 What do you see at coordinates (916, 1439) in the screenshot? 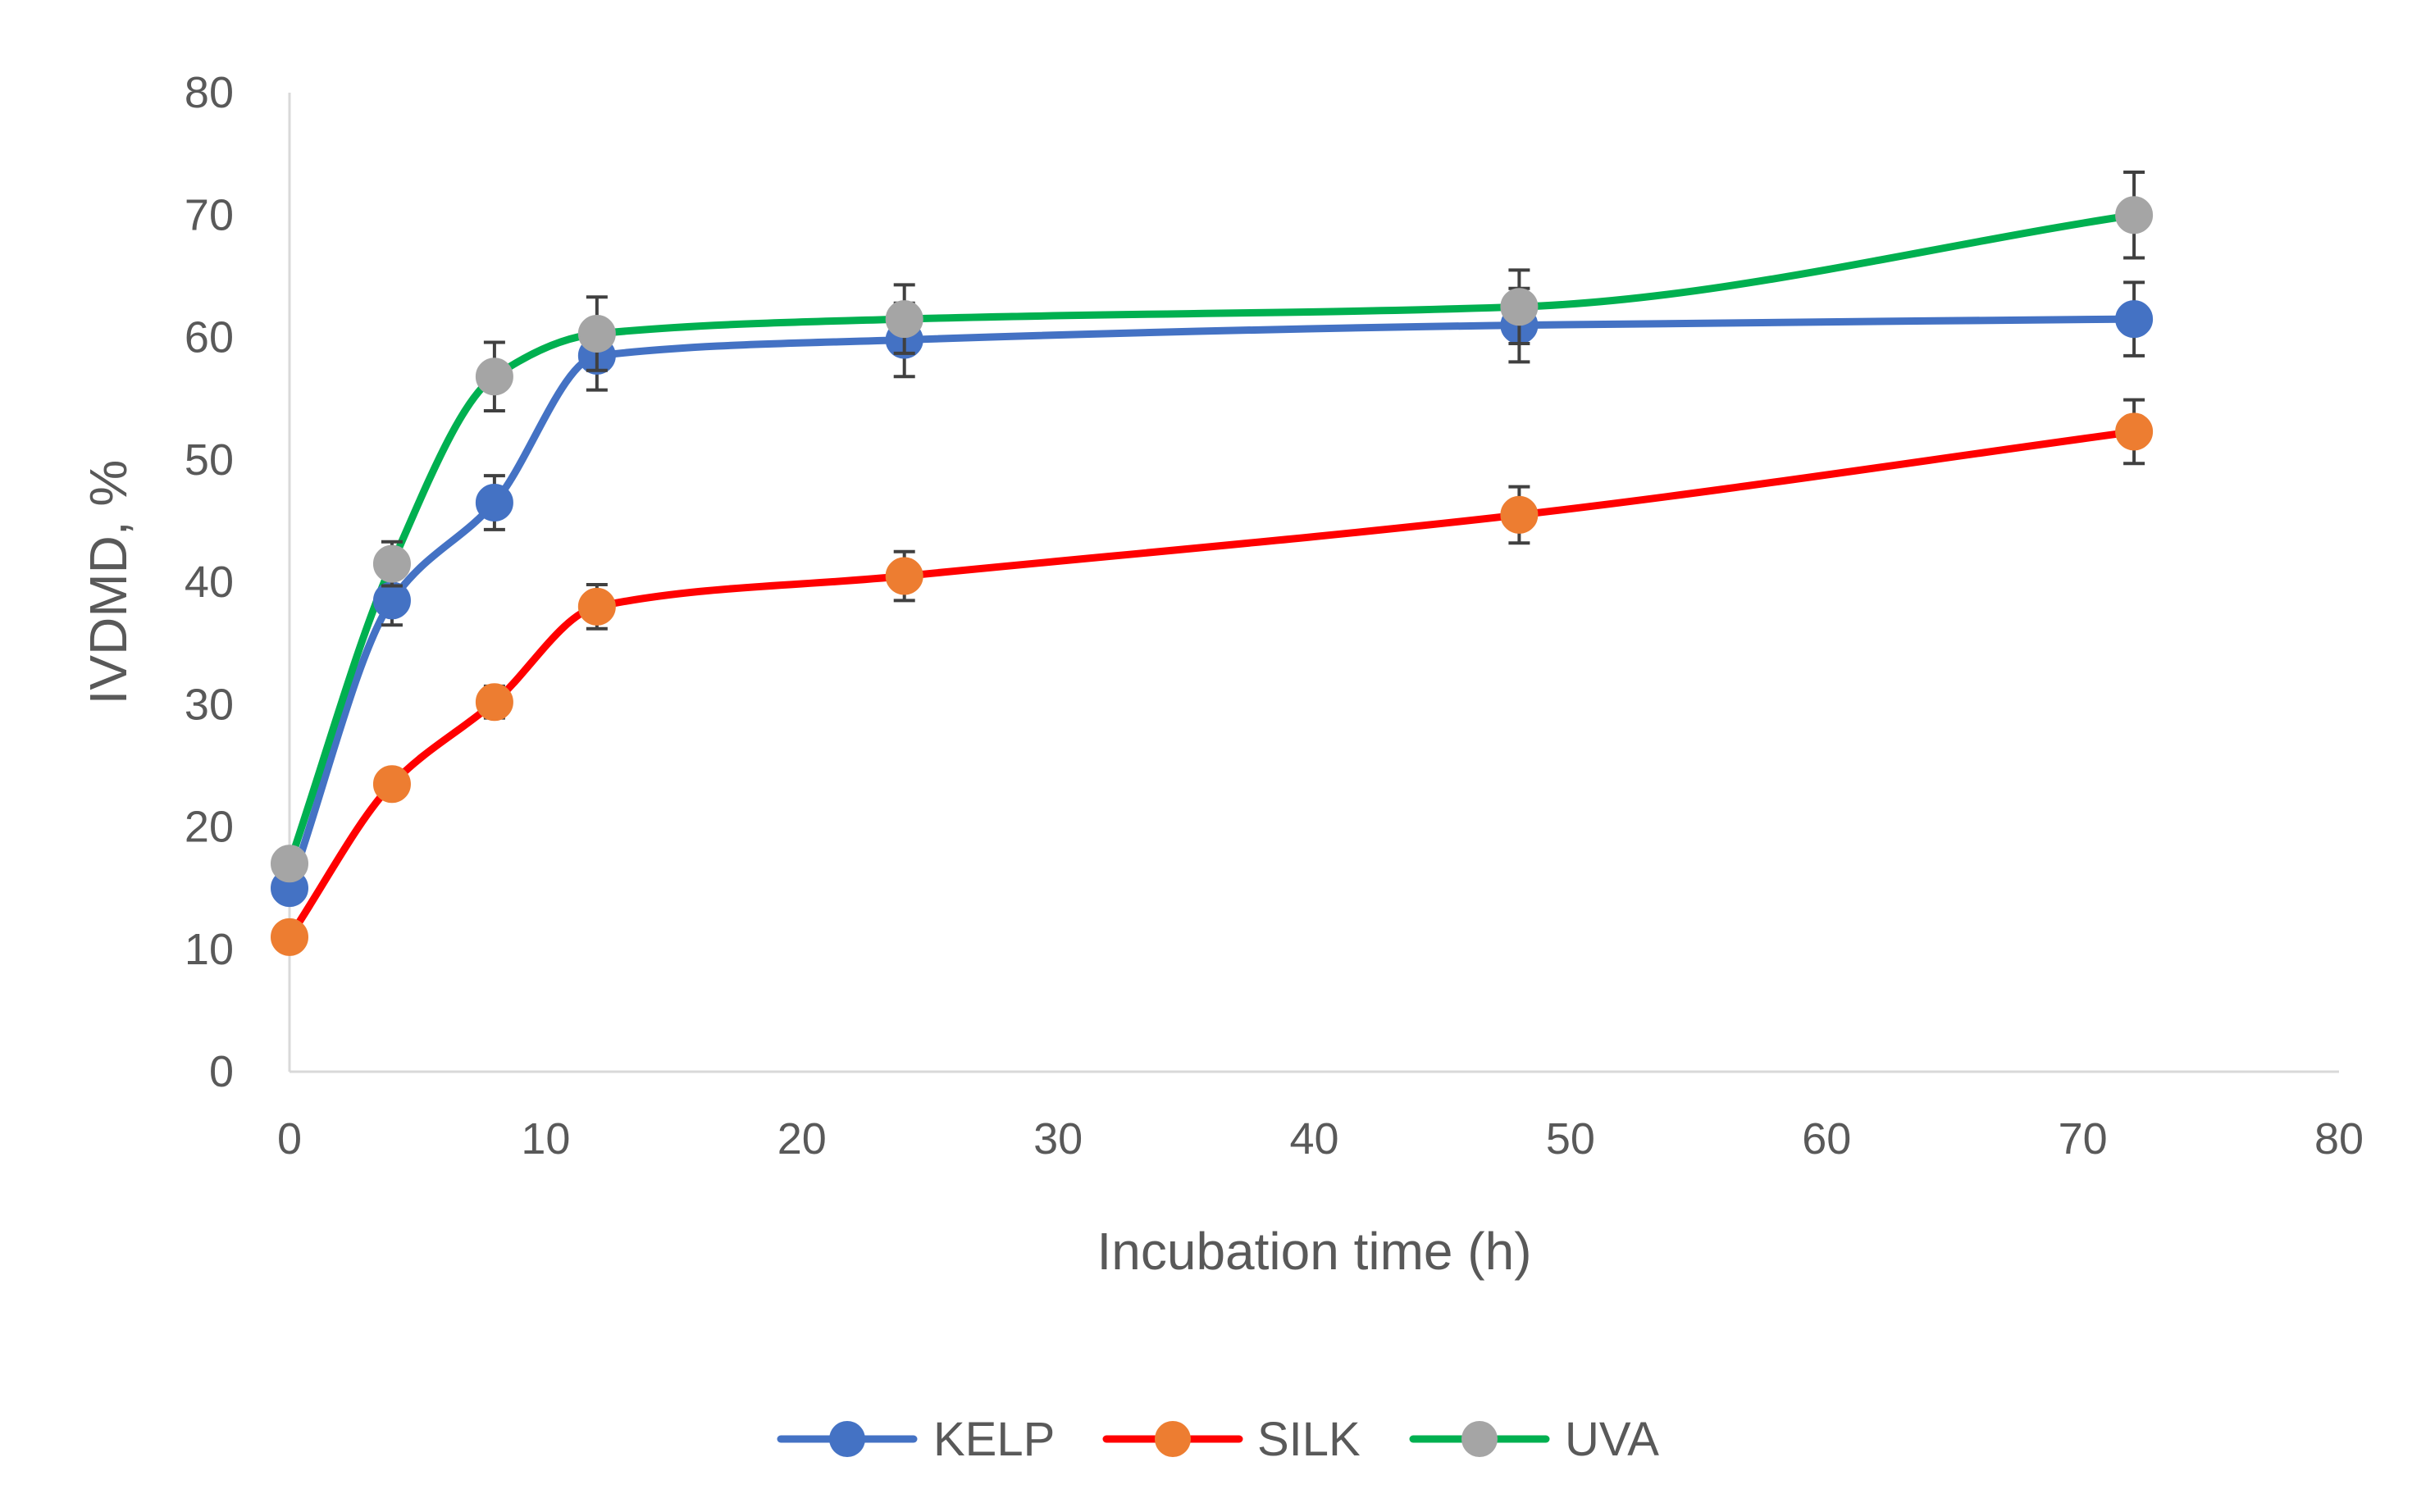
I see `legend-item-kelp: KELP` at bounding box center [916, 1439].